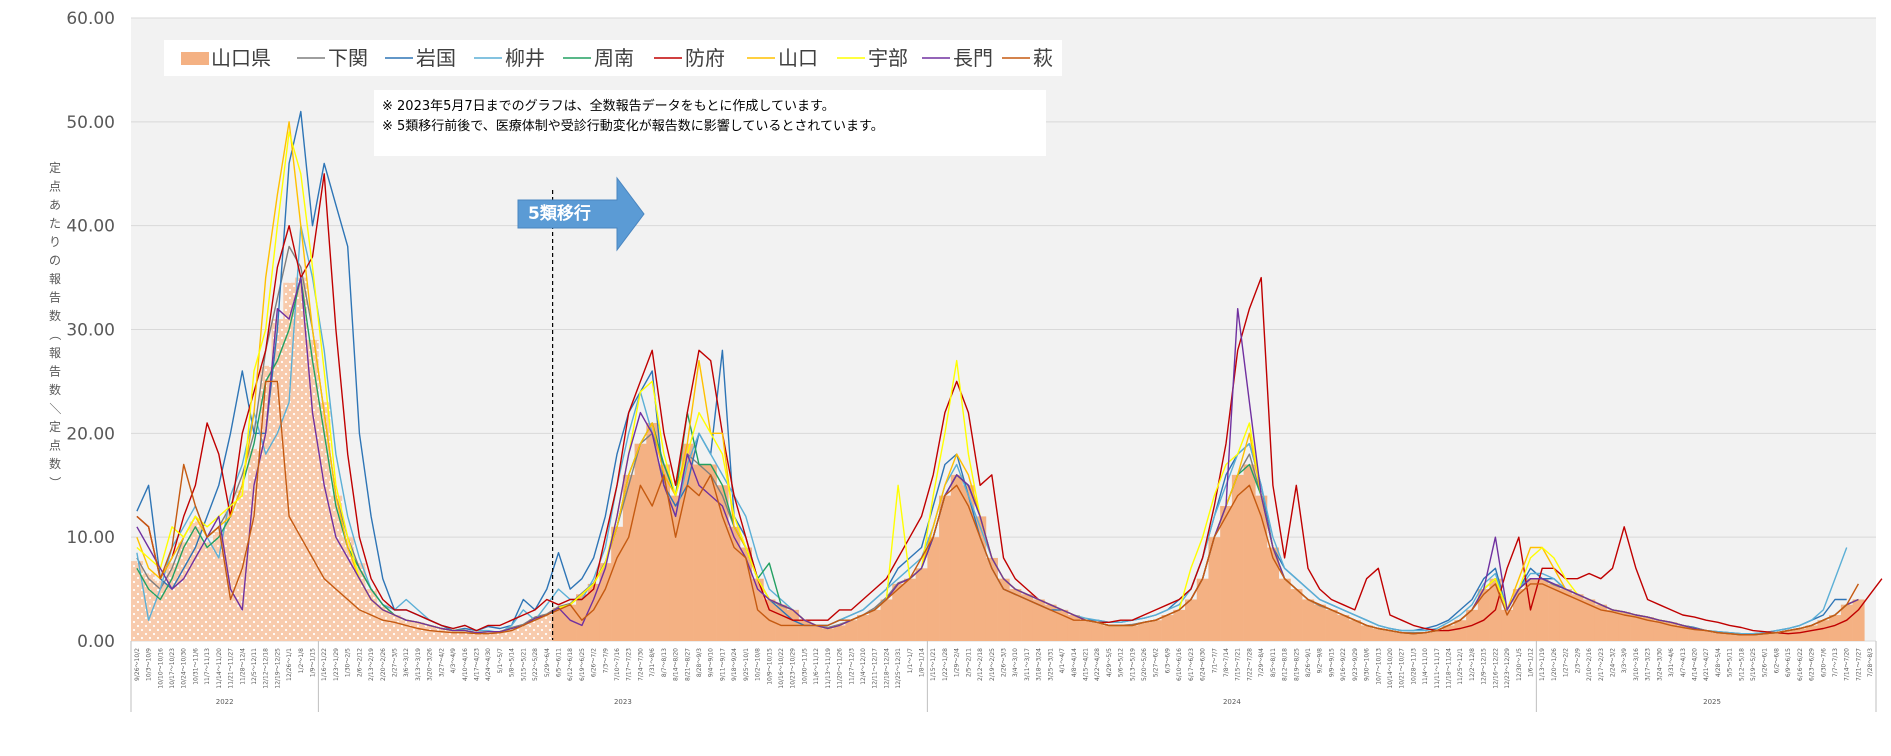 Image resolution: width=1891 pixels, height=756 pixels. What do you see at coordinates (1858, 664) in the screenshot?
I see `x-tick-label: 7/21～7/27` at bounding box center [1858, 664].